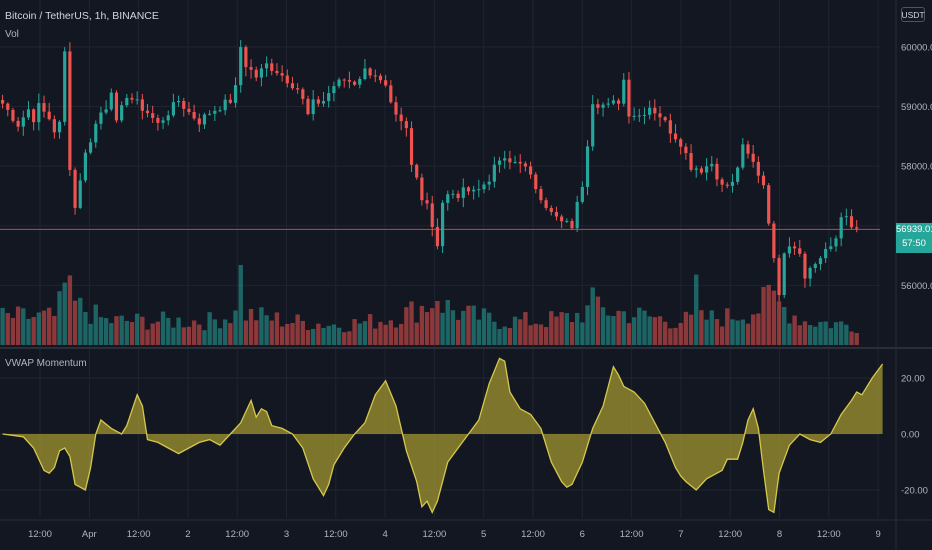 The width and height of the screenshot is (932, 550). Describe the element at coordinates (914, 491) in the screenshot. I see `momentum-tick-label: -20.00` at that location.